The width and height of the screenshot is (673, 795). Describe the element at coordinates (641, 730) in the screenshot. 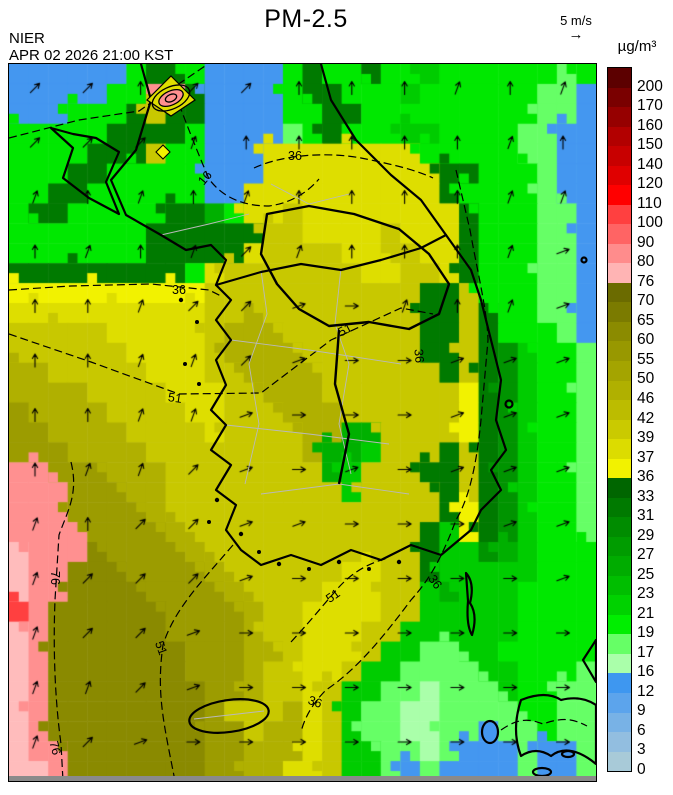

I see `colorbar-tick-label: 6` at that location.